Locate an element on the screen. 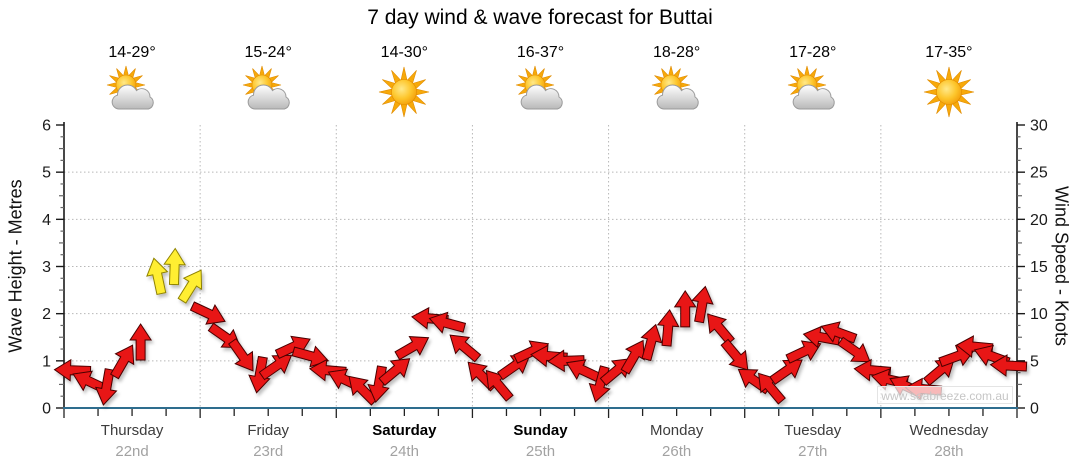 This screenshot has width=1080, height=475. day-label-monday: Monday 26th is located at coordinates (677, 441).